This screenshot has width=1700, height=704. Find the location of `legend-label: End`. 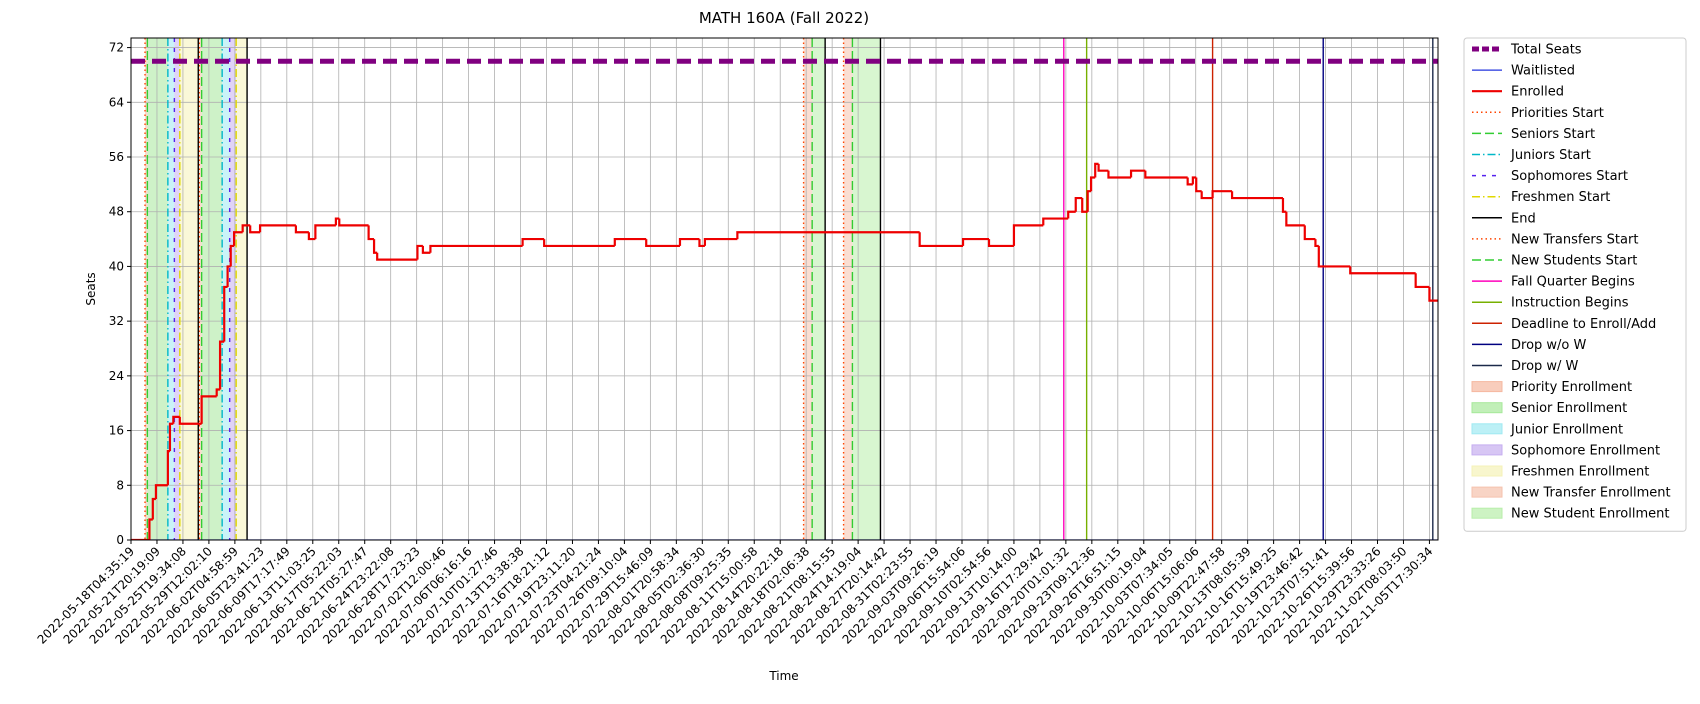

legend-label: End is located at coordinates (1523, 218).